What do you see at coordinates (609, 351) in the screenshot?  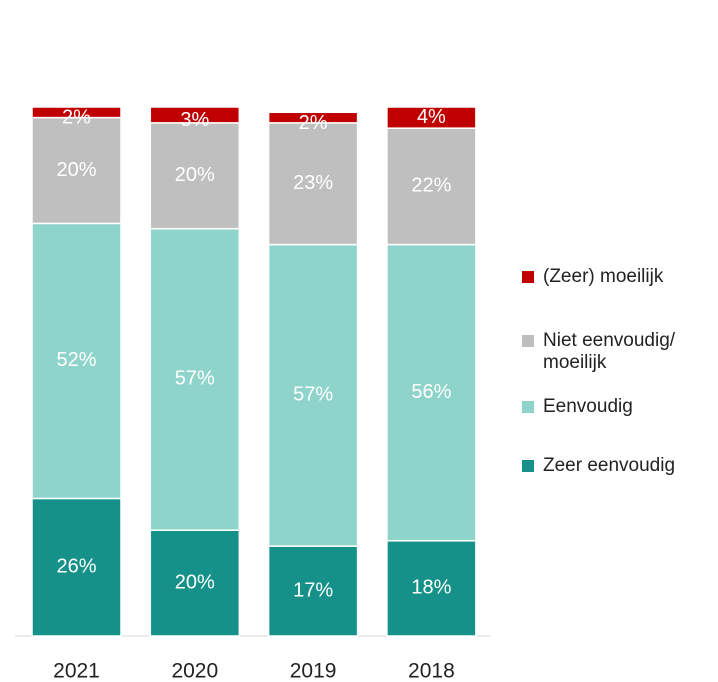 I see `legend-label: Niet eenvoudig/ moeilijk` at bounding box center [609, 351].